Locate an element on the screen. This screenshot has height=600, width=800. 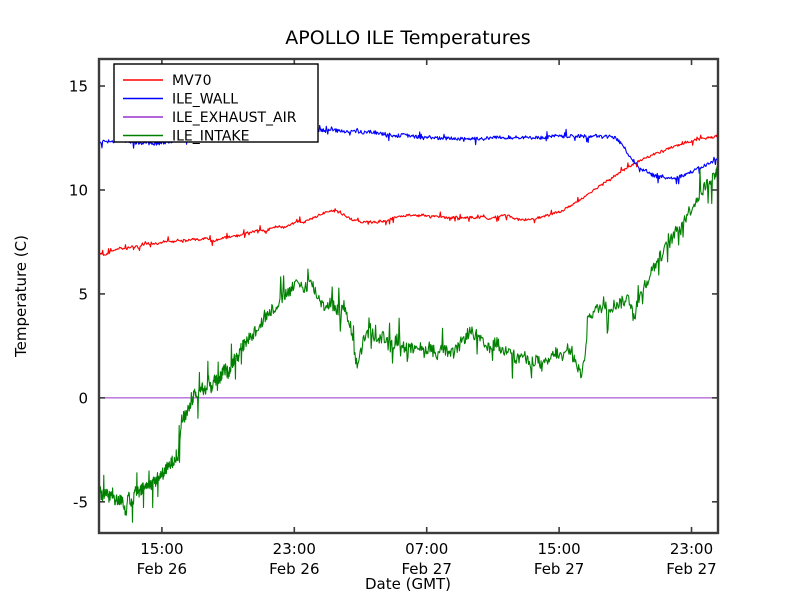
chart-title: APOLLO ILE Temperatures is located at coordinates (407, 38).